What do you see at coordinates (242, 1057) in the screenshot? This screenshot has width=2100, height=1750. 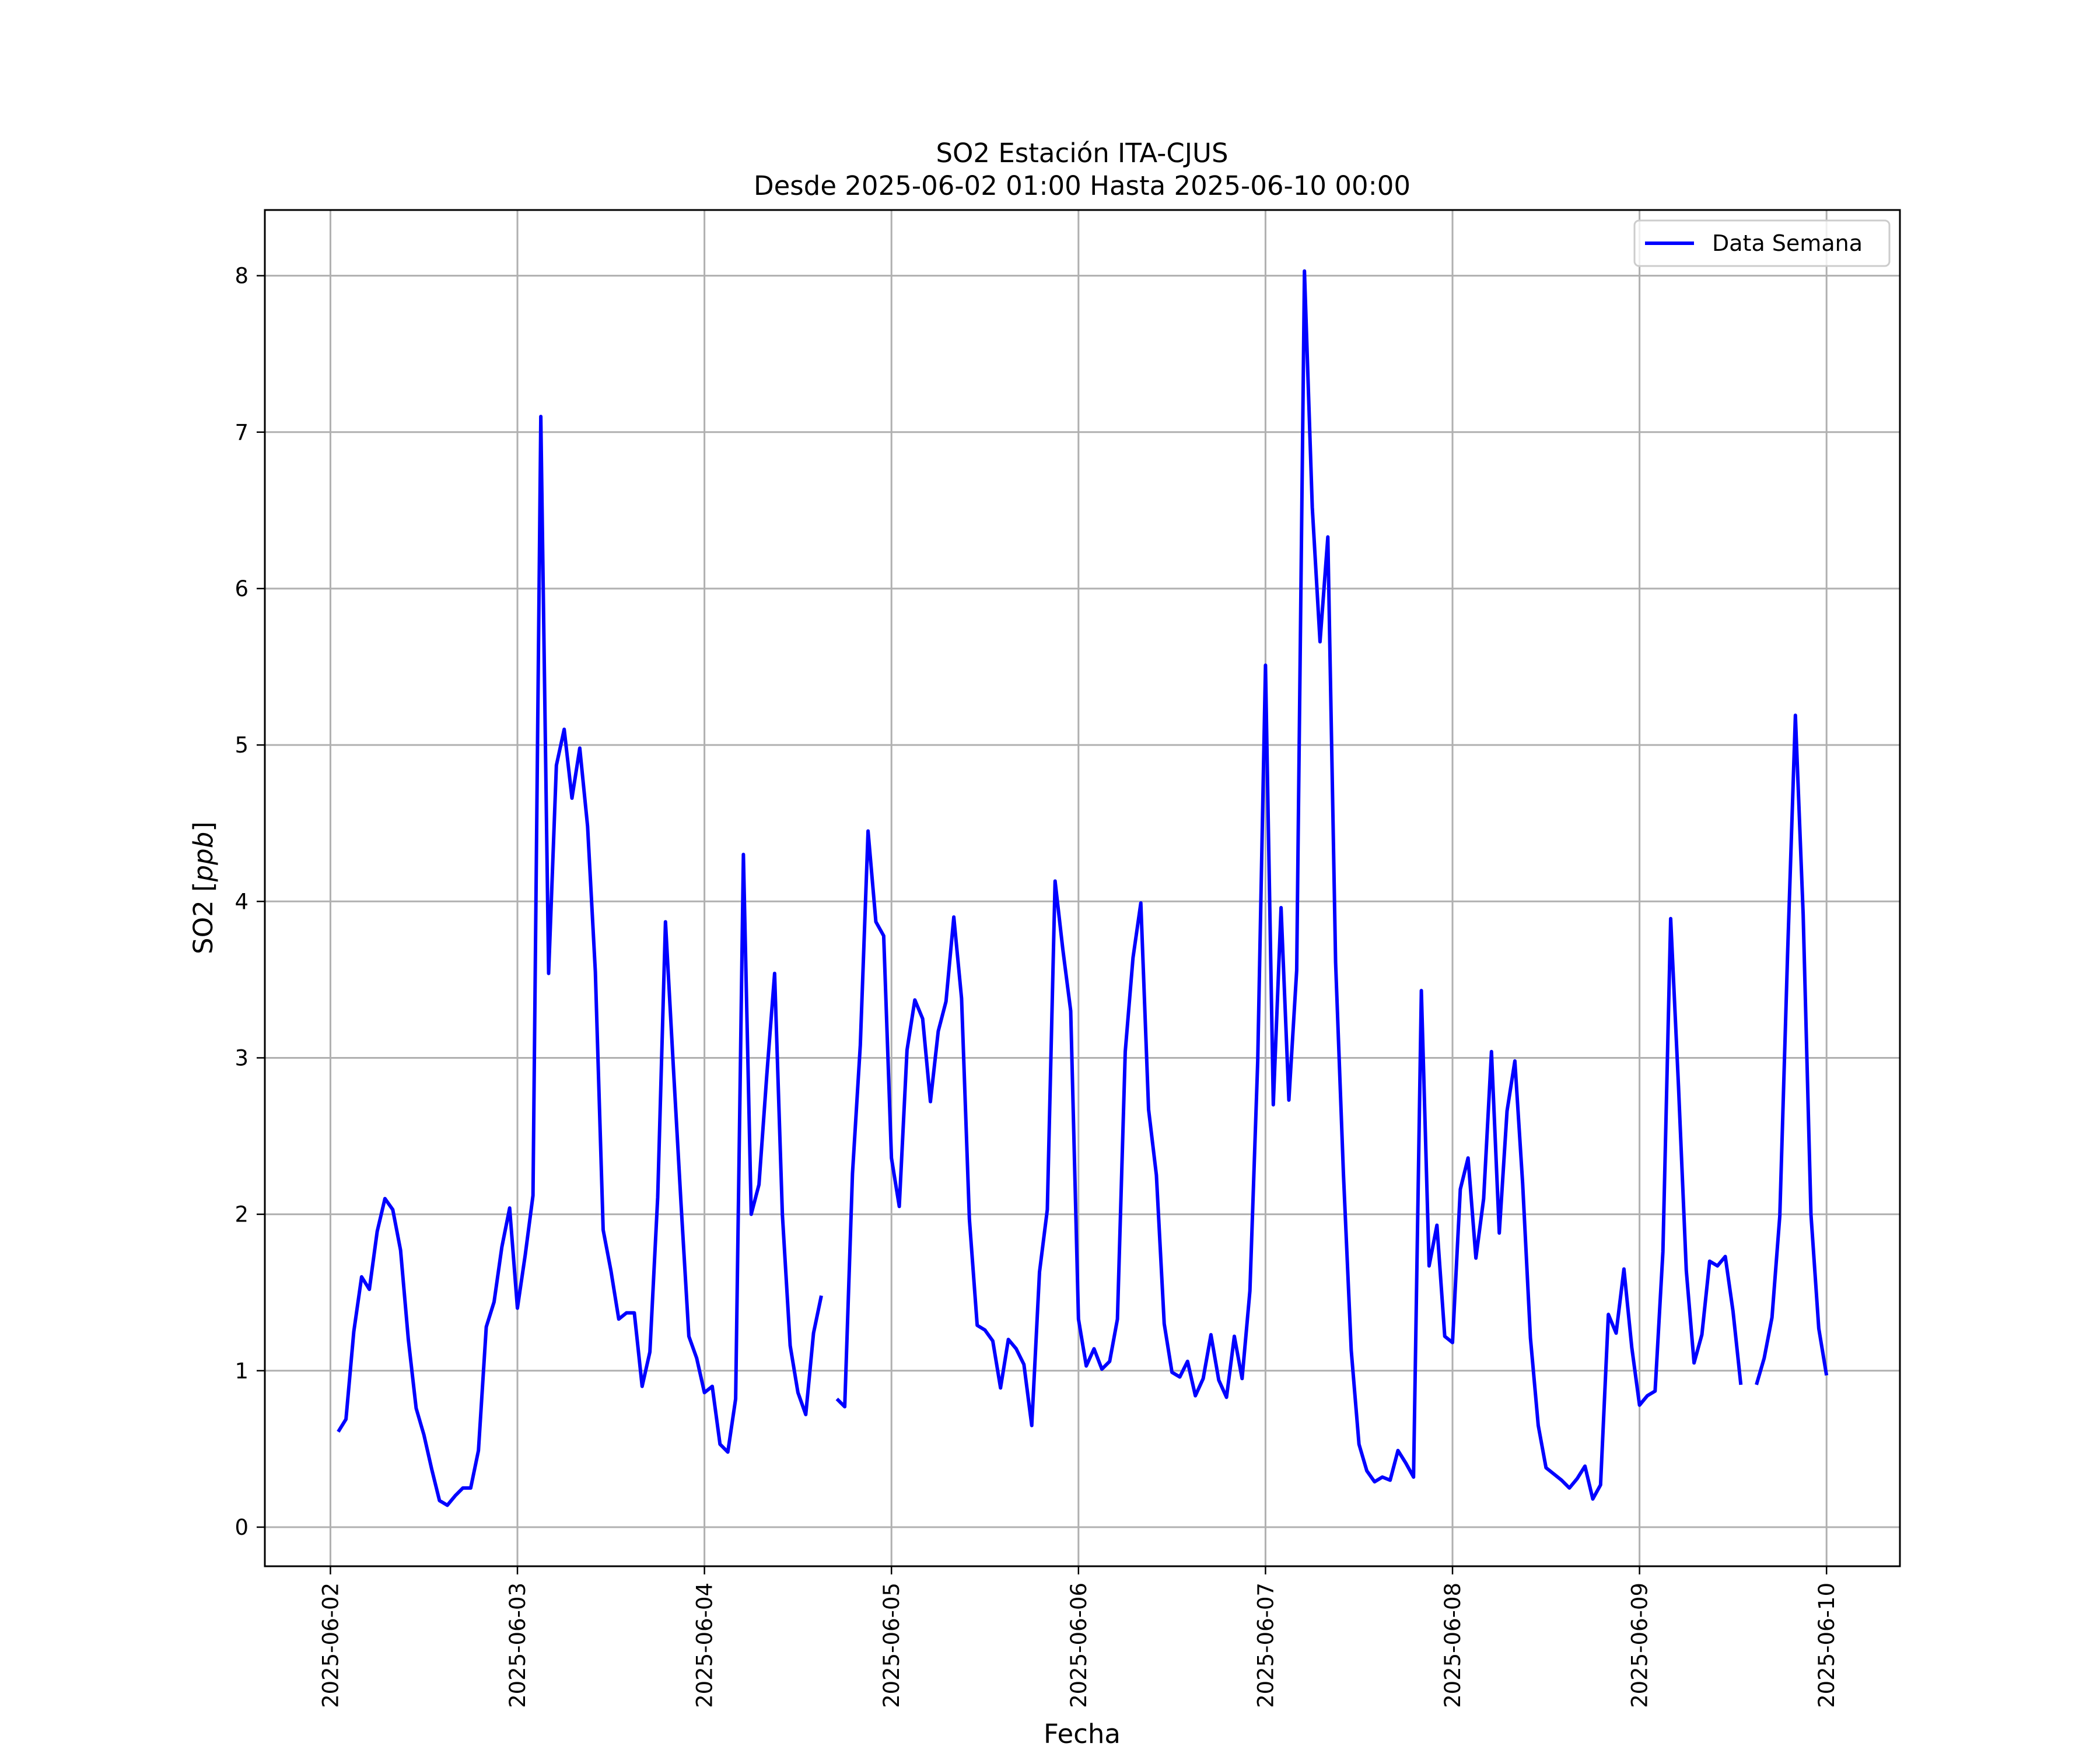 I see `y-tick-label: 3` at bounding box center [242, 1057].